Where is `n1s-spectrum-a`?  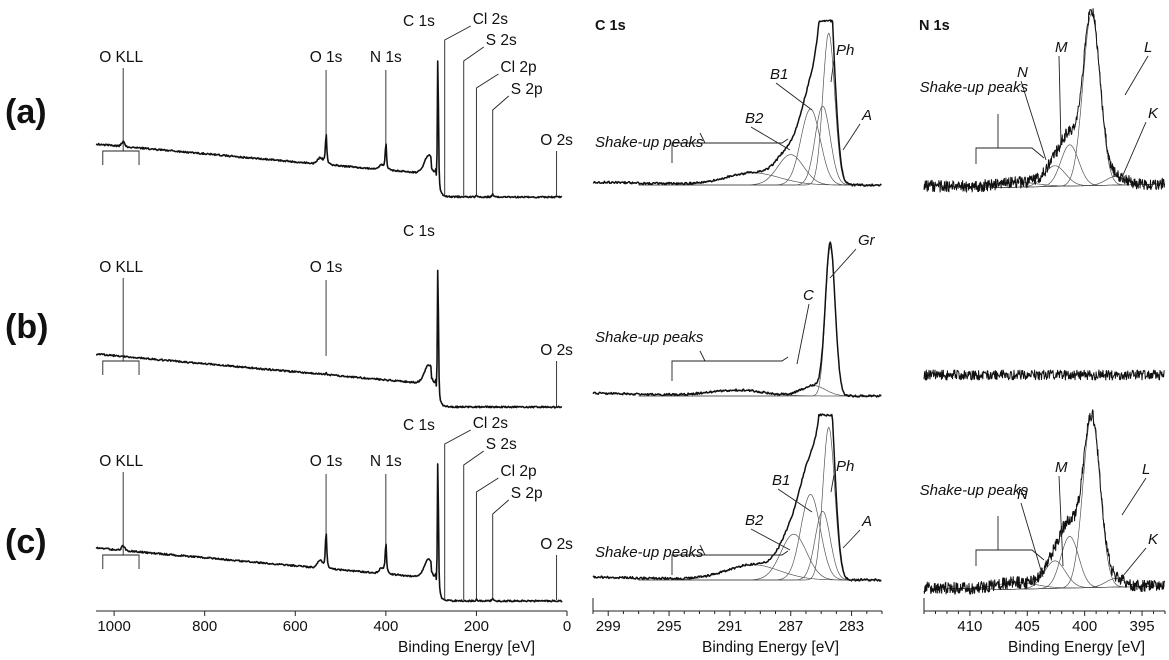 n1s-spectrum-a is located at coordinates (1044, 101).